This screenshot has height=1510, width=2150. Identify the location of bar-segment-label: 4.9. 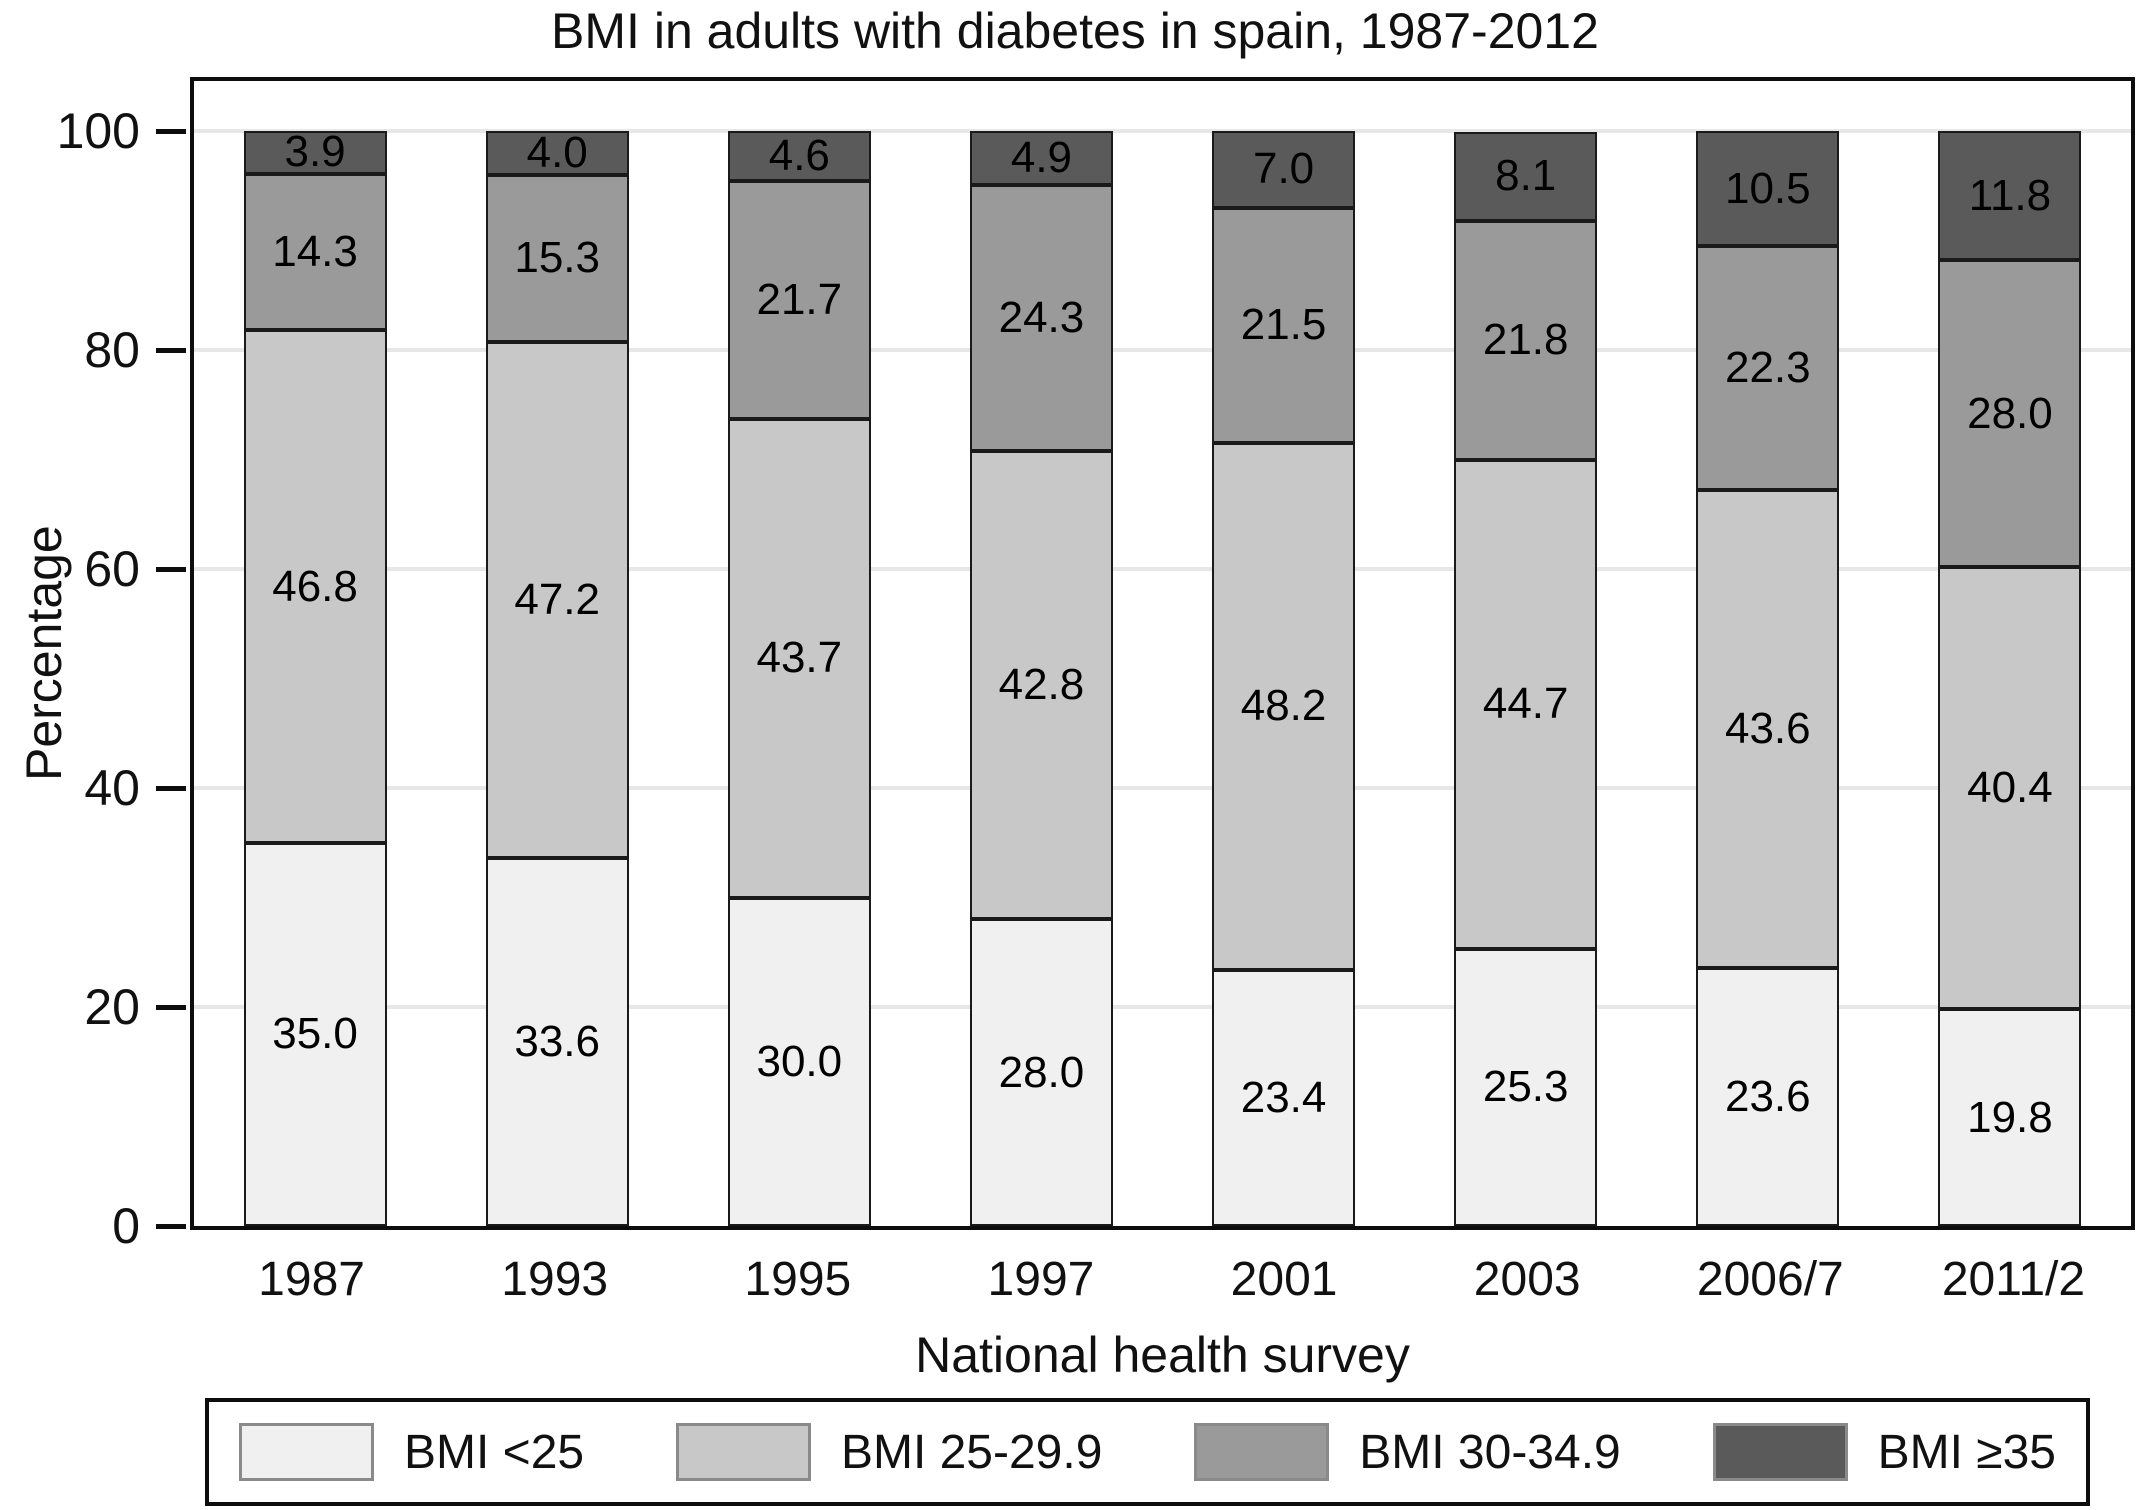
(1041, 157).